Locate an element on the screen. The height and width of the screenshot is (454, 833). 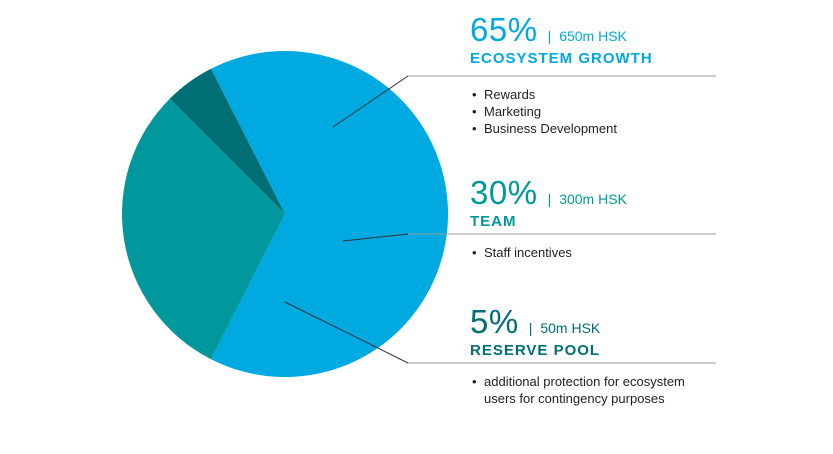
reserve-category: RESERVE POOL is located at coordinates (535, 350).